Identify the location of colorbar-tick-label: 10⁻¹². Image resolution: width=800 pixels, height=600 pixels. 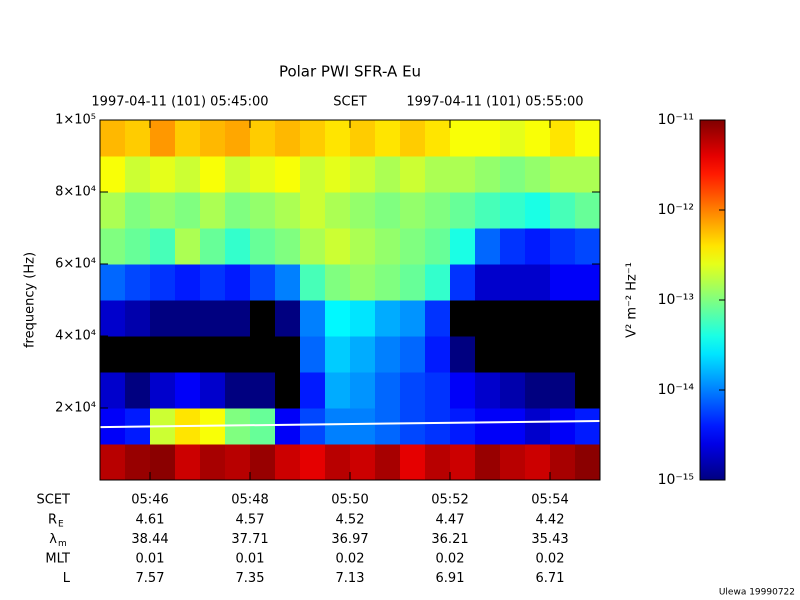
(676, 210).